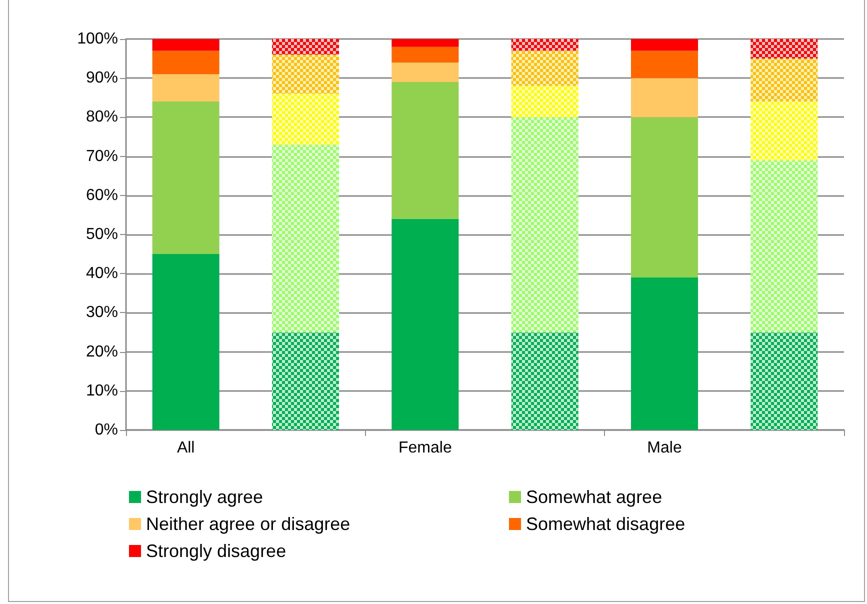 The width and height of the screenshot is (867, 604). What do you see at coordinates (102, 273) in the screenshot?
I see `y-tick-label: 40%` at bounding box center [102, 273].